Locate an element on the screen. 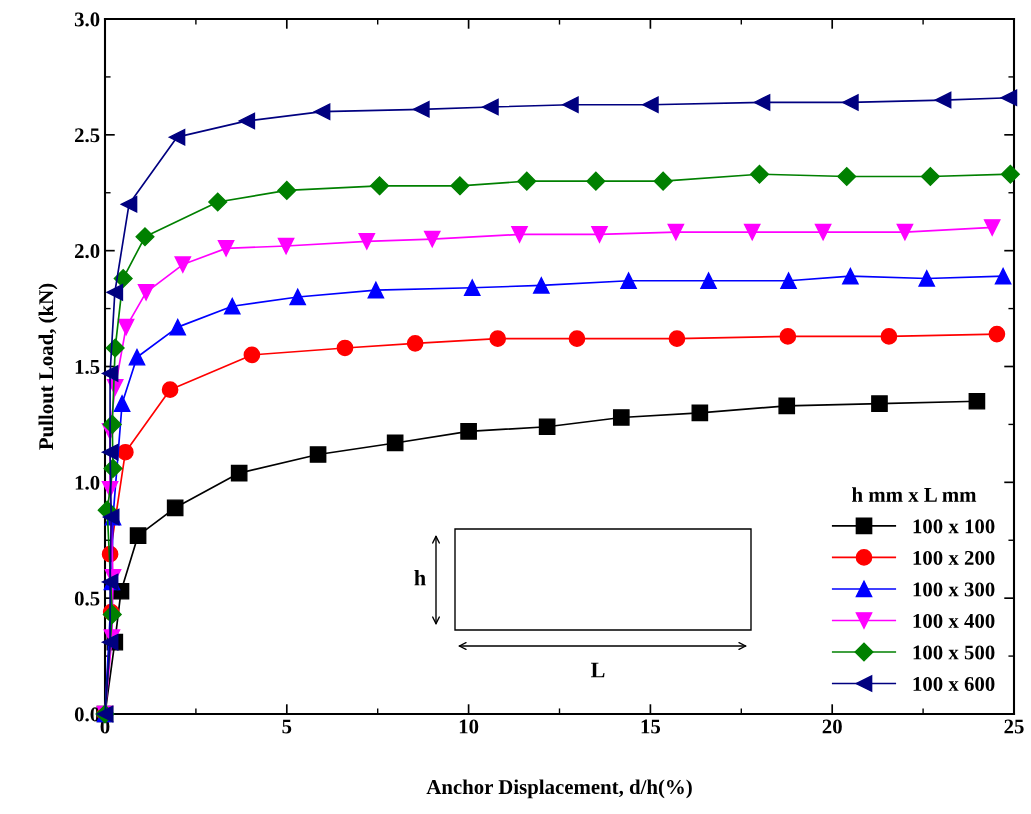 This screenshot has height=814, width=1031. annotation: L is located at coordinates (597, 670).